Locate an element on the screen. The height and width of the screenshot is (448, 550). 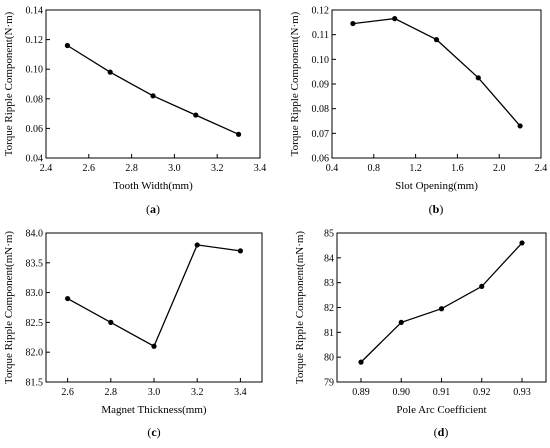
x-tick-label: 0.4 is located at coordinates (332, 168).